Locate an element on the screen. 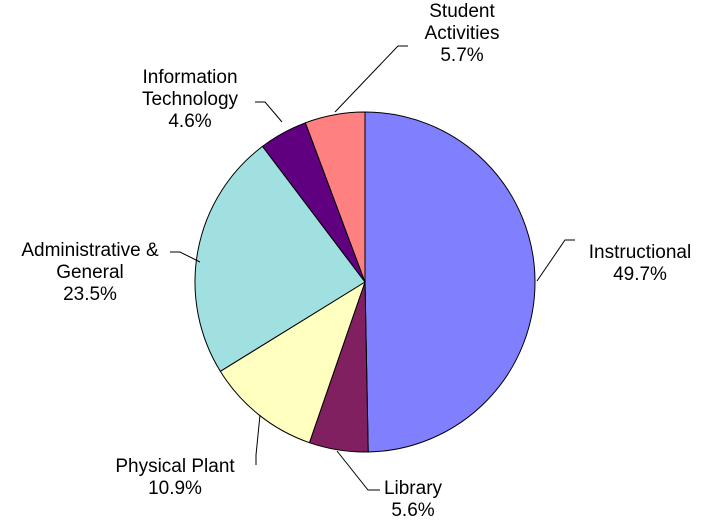  slice-label: Student Activities 5.7% is located at coordinates (462, 34).